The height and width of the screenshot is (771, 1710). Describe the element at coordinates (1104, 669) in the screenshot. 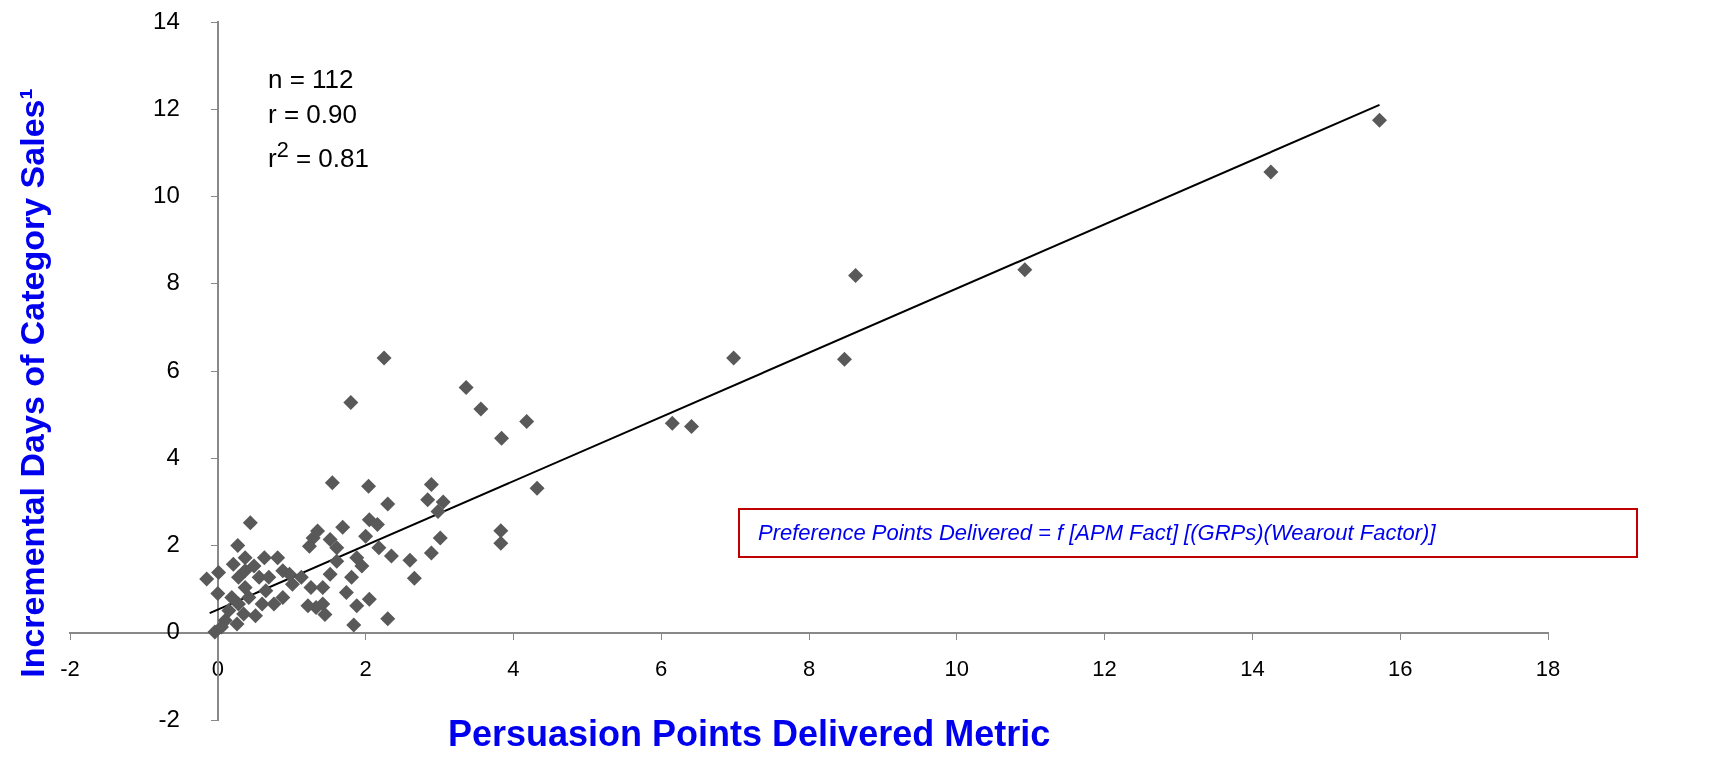

I see `x-tick-label: 12` at that location.